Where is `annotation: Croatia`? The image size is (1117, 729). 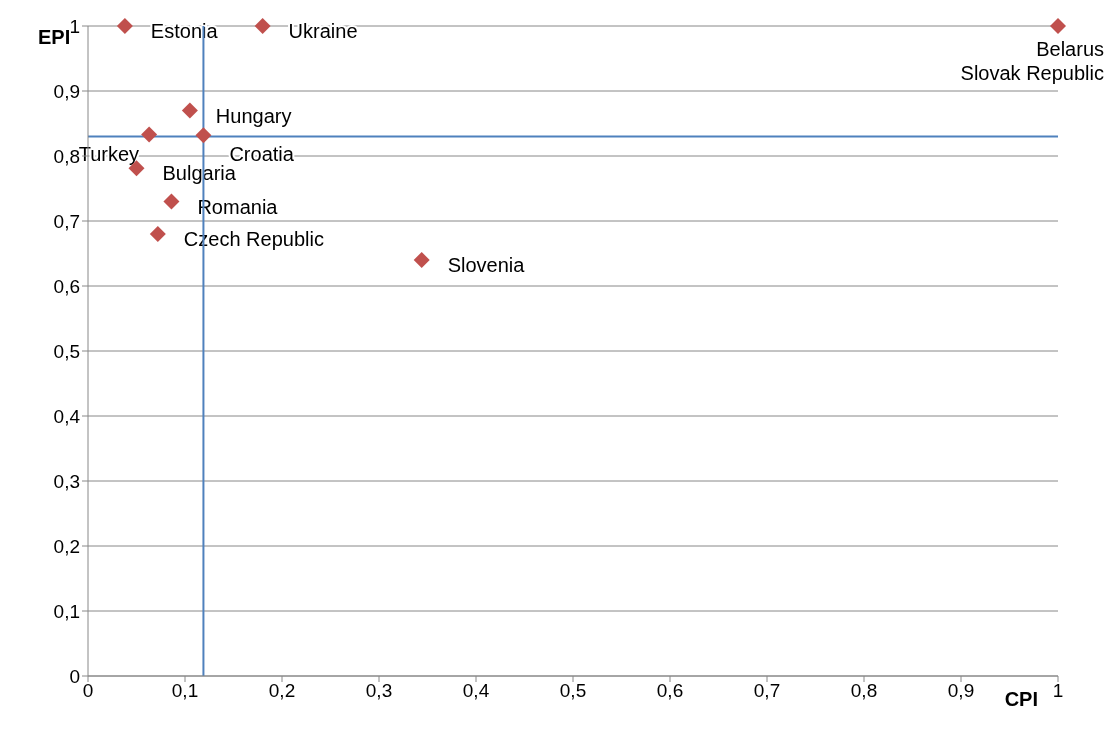 annotation: Croatia is located at coordinates (262, 153).